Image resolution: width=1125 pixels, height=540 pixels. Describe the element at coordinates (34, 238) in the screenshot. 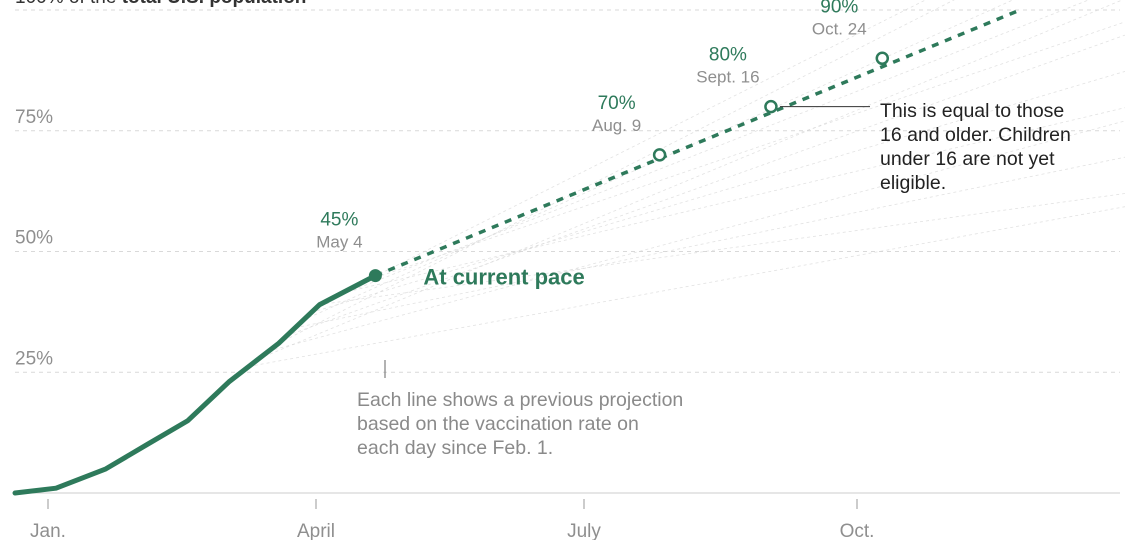

I see `y-tick-label: 50%` at that location.